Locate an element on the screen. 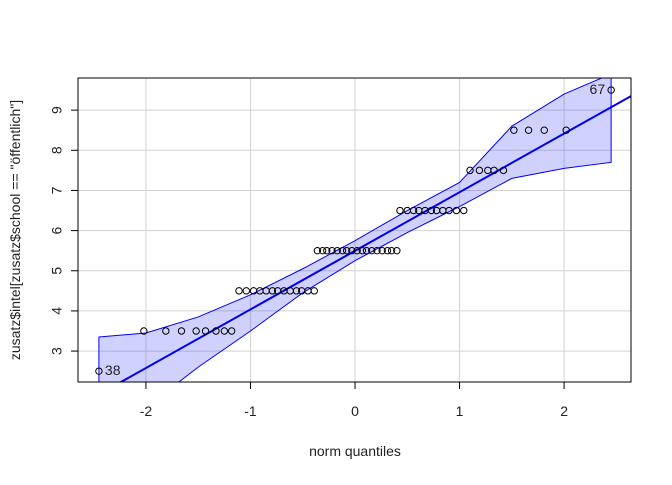 The image size is (672, 485). y-tick-label: 5 is located at coordinates (57, 271).